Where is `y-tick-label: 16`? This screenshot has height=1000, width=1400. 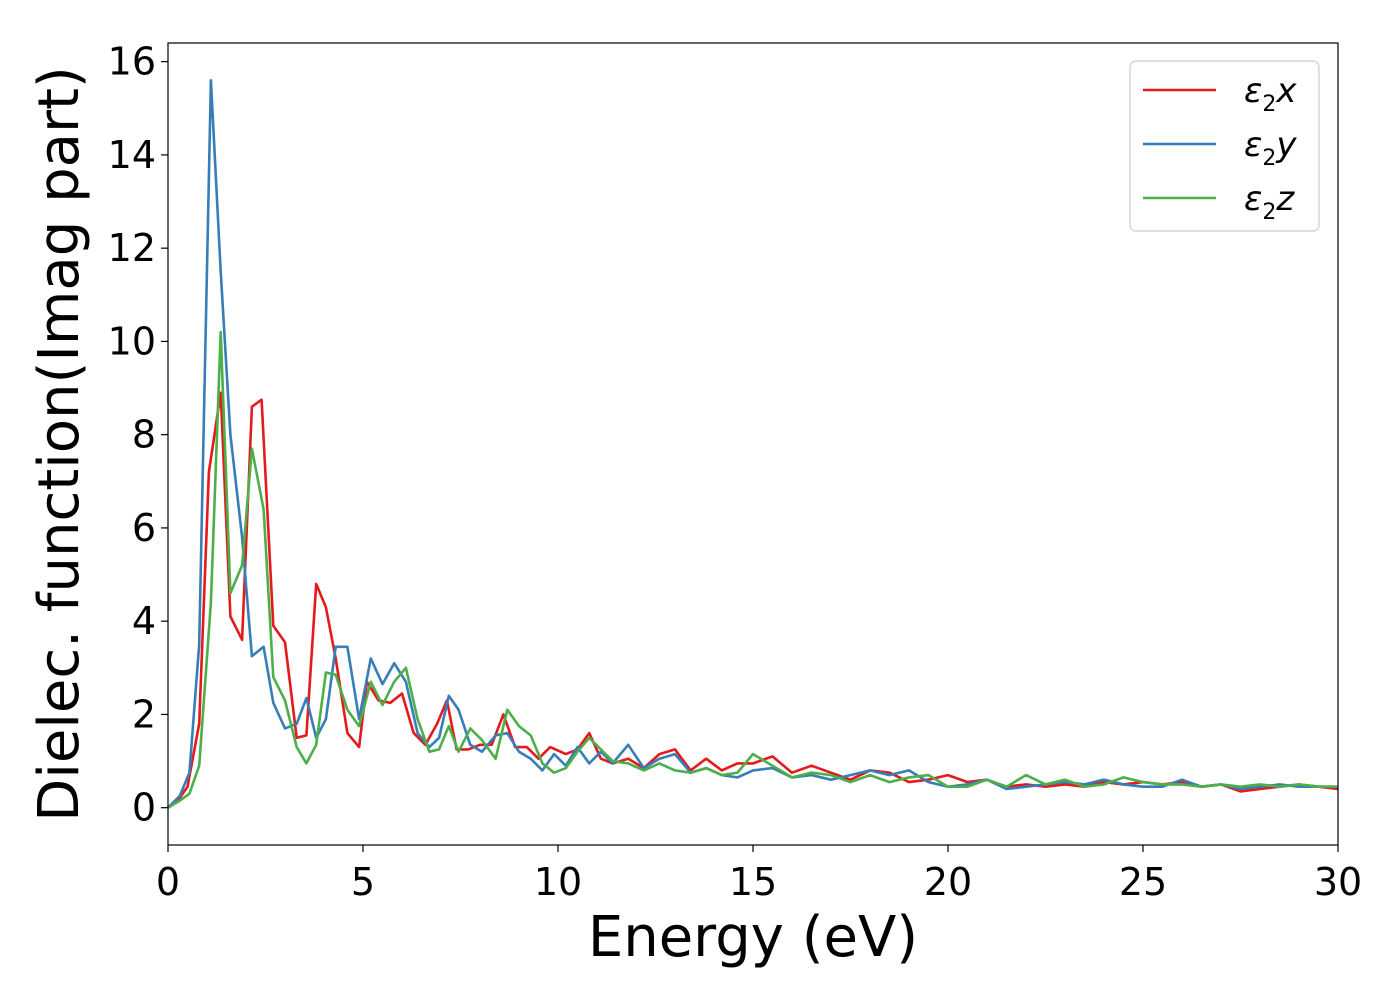 y-tick-label: 16 is located at coordinates (132, 62).